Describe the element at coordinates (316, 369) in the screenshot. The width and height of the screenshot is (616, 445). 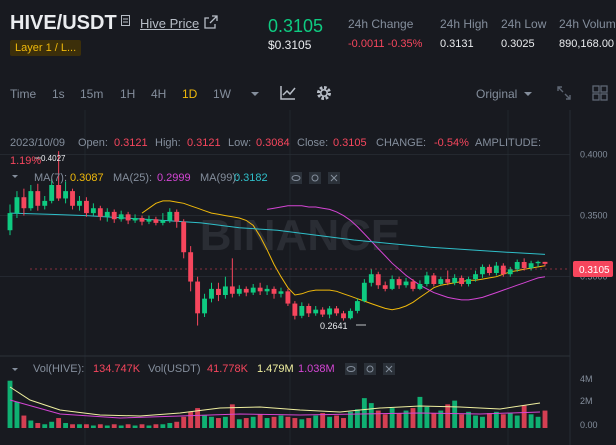
I see `vol-ma2-value: 1.038M` at that location.